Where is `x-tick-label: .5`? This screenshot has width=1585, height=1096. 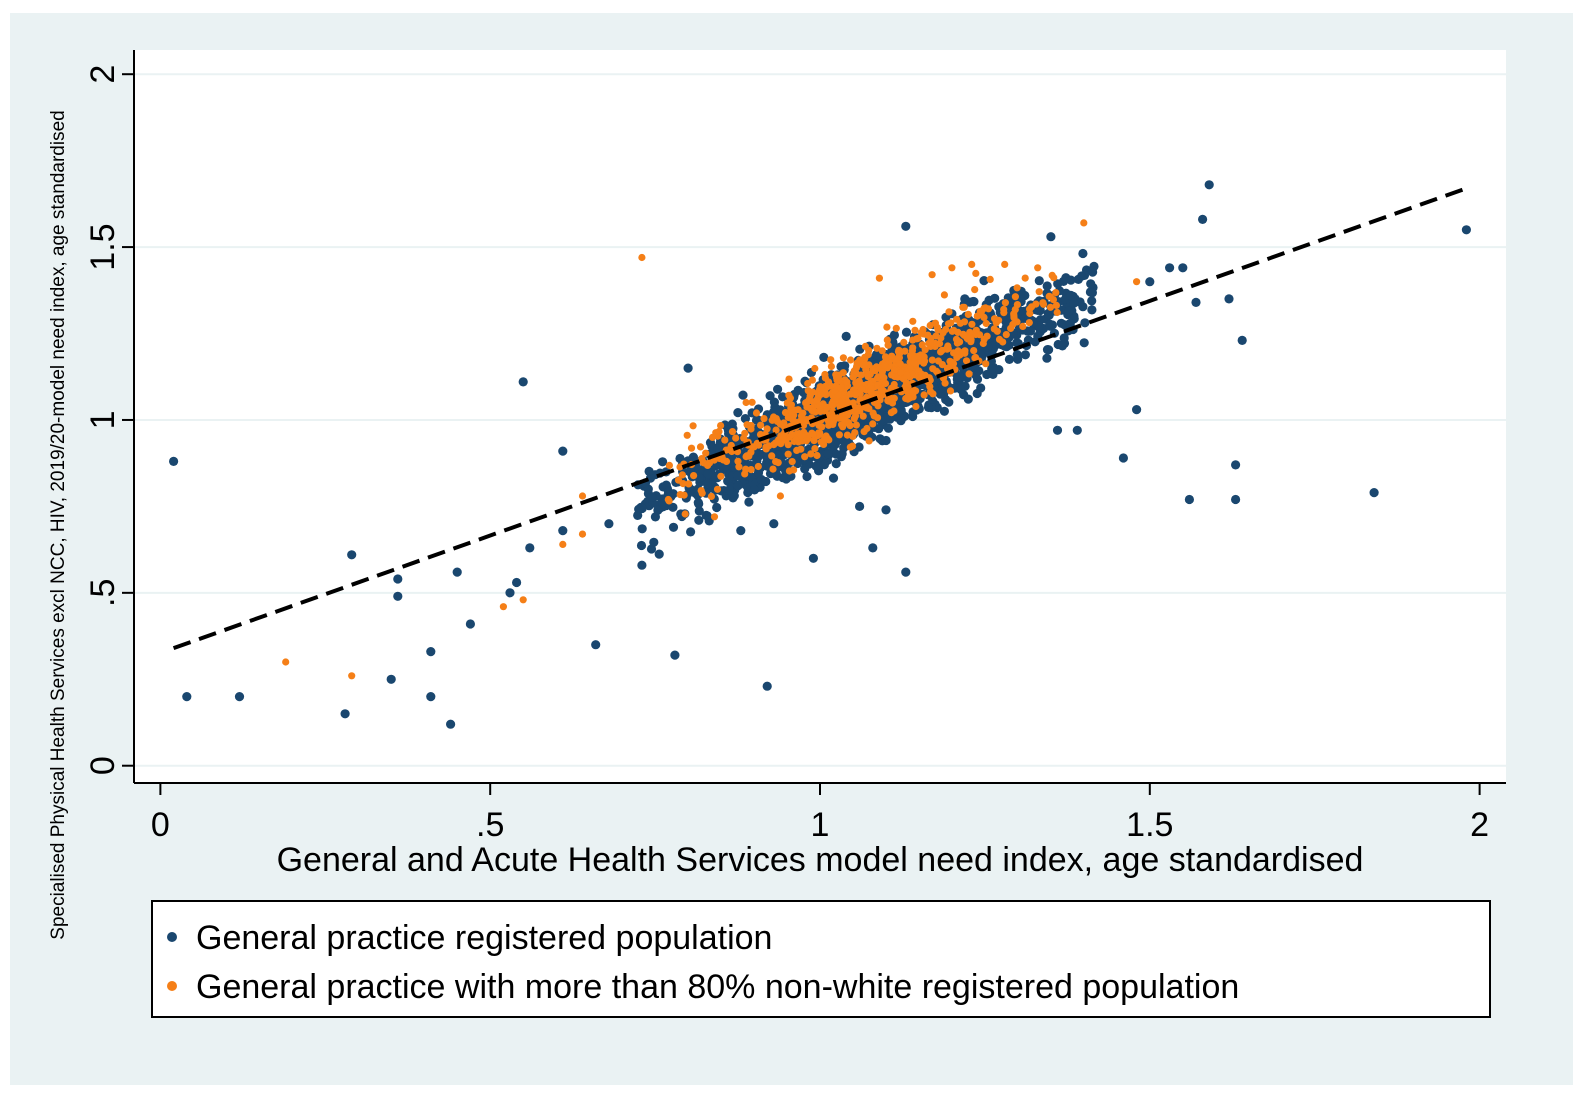 x-tick-label: .5 is located at coordinates (490, 825).